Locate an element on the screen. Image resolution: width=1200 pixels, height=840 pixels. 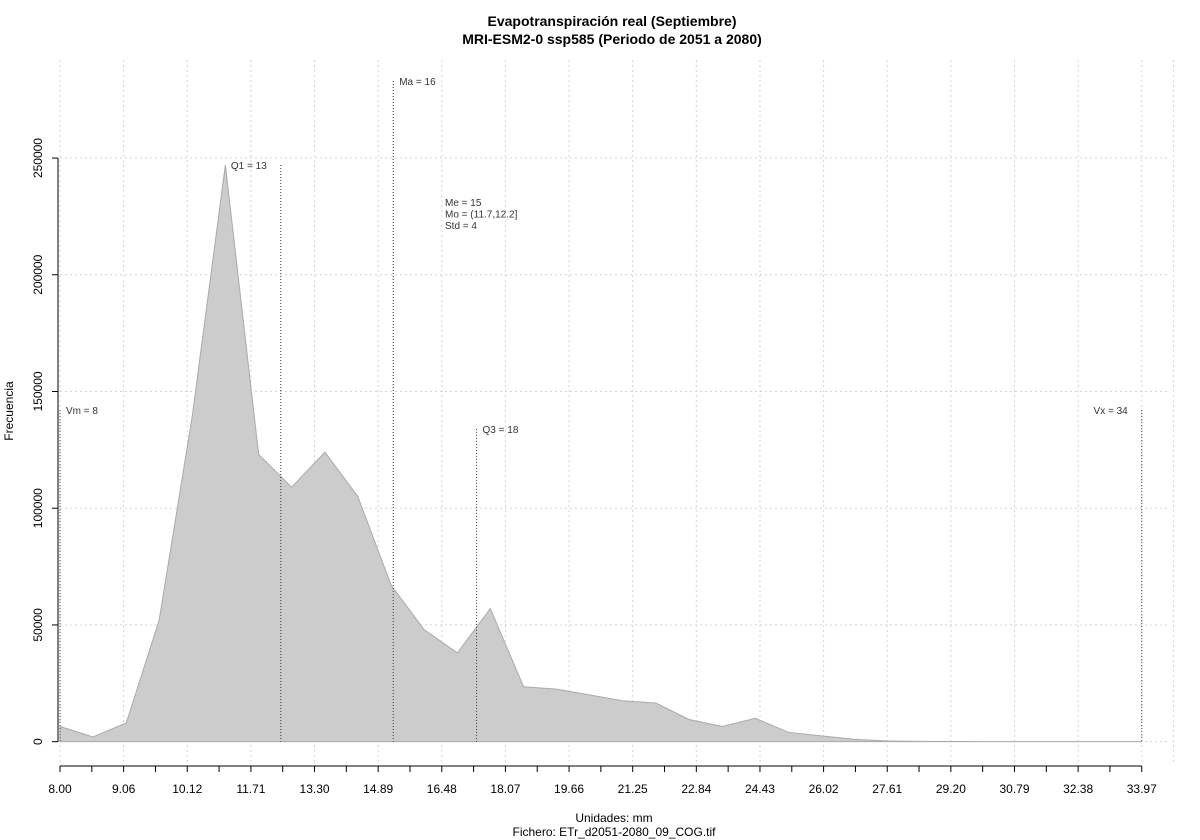
x-tick-label: 29.20 is located at coordinates (951, 789).